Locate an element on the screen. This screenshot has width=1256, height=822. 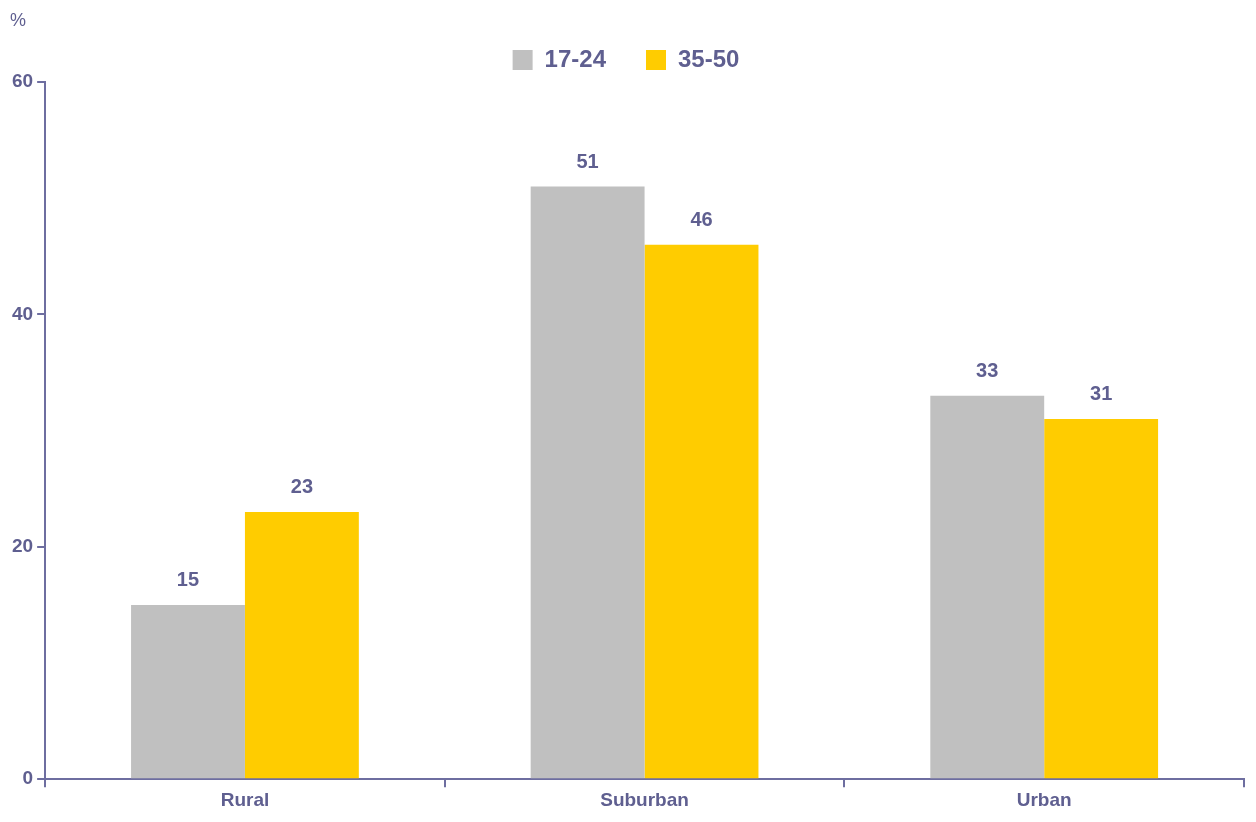
data-label: 23 is located at coordinates (302, 486).